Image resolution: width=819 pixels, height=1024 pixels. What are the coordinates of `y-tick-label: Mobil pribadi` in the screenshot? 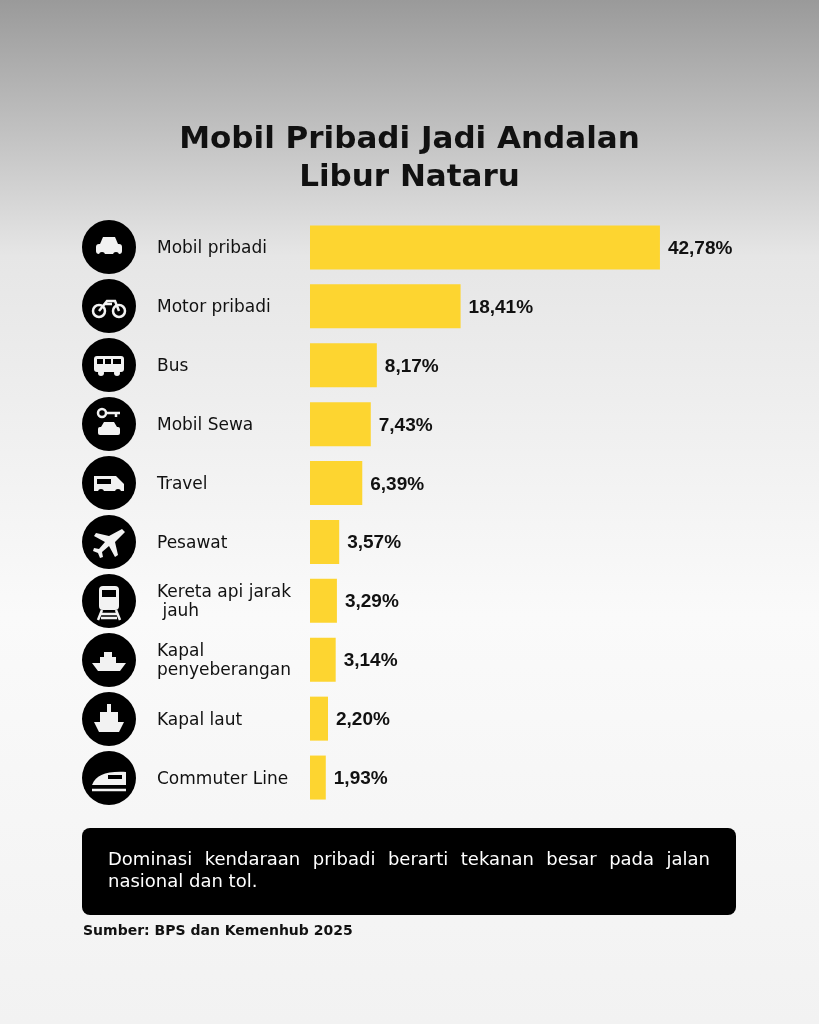 It's located at (212, 247).